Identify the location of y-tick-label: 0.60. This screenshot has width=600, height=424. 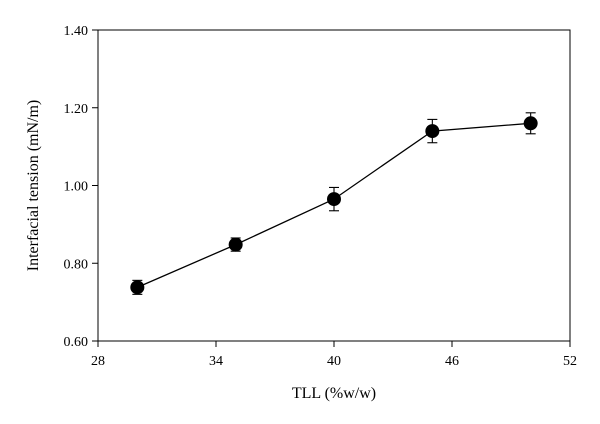
(76, 342).